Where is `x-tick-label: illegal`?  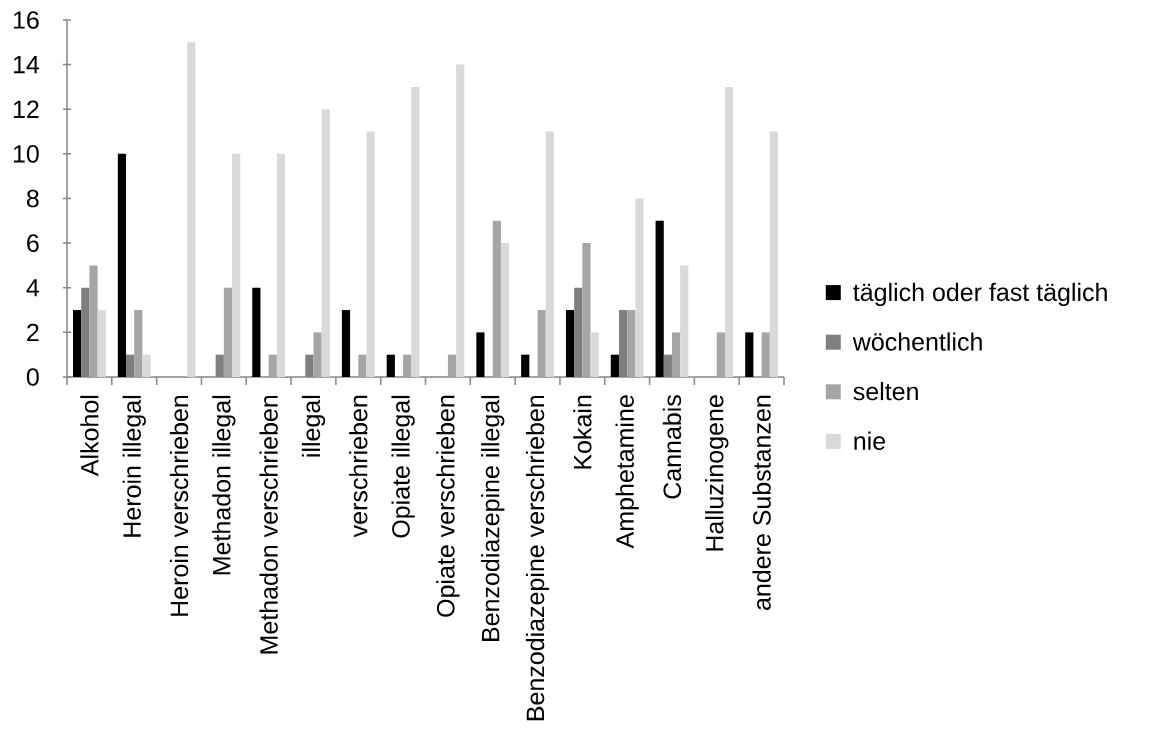
x-tick-label: illegal is located at coordinates (313, 426).